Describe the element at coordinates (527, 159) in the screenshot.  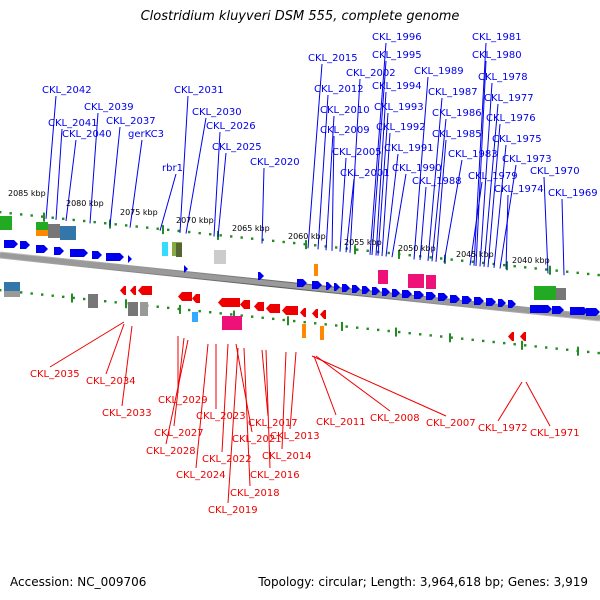
I see `top-gene-label: CKL_1973` at that location.